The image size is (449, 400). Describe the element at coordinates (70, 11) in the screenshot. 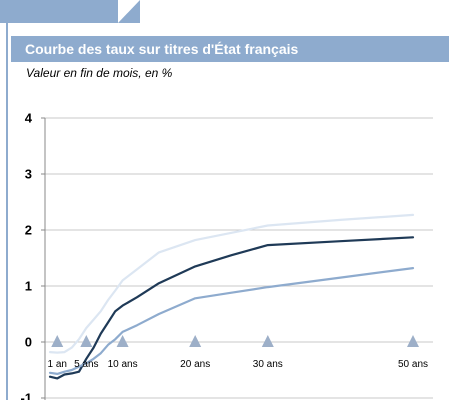

I see `header-tab-decoration` at that location.